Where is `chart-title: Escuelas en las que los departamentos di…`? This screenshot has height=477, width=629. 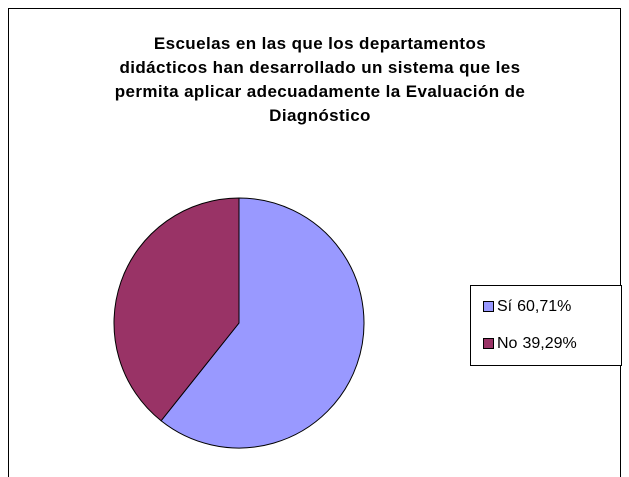 chart-title: Escuelas en las que los departamentos di… is located at coordinates (320, 79).